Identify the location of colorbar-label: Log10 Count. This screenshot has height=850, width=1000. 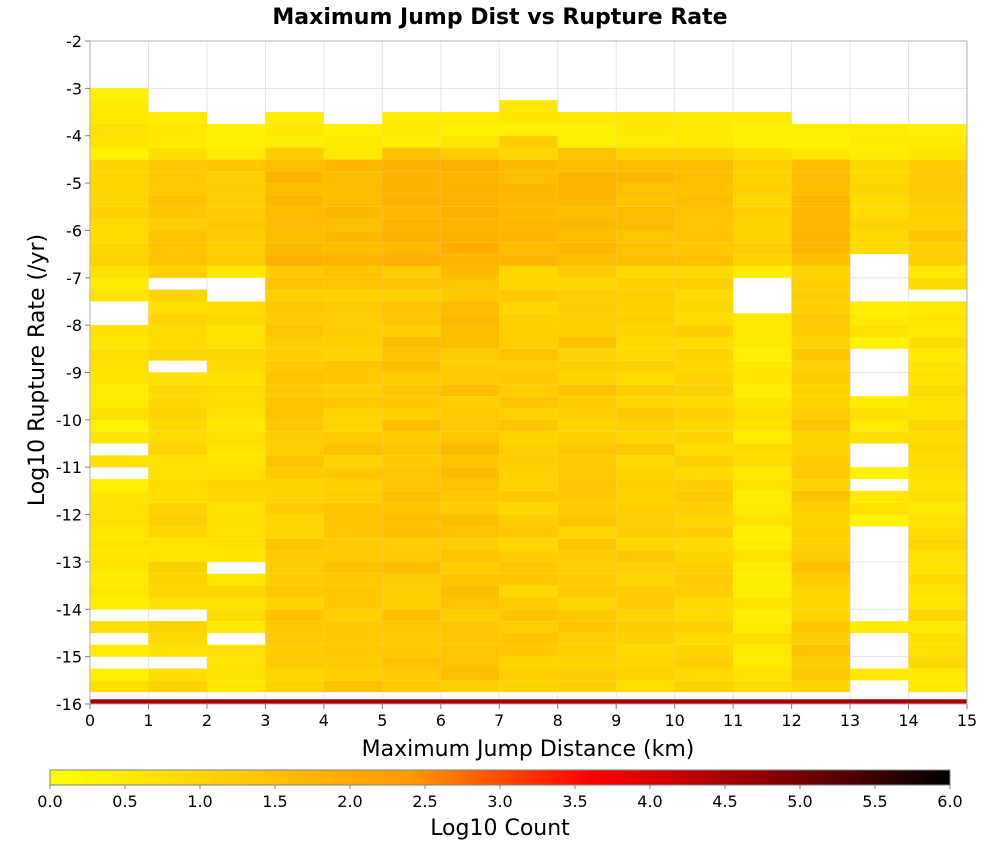
(500, 828).